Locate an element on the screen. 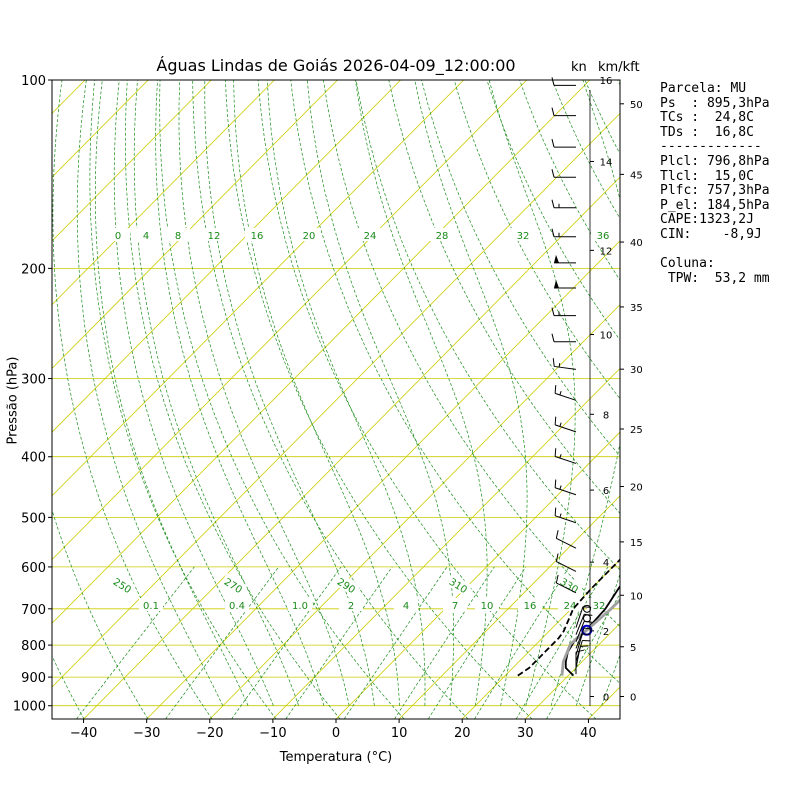  info-line: ------------- is located at coordinates (711, 147).